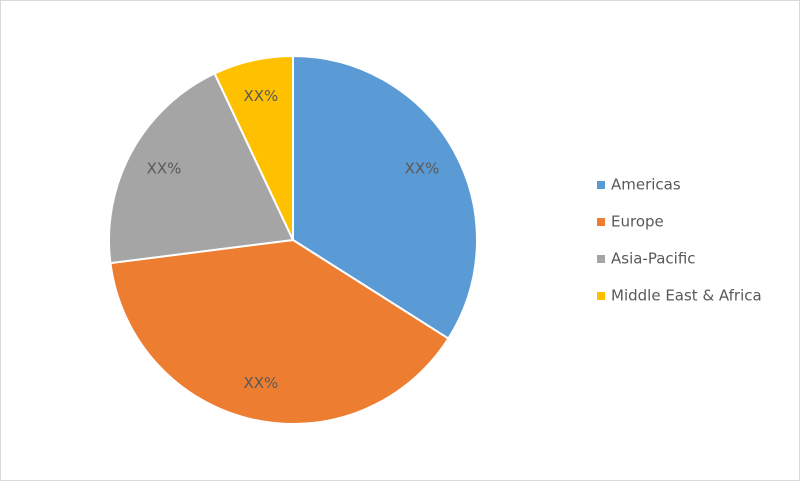  Describe the element at coordinates (686, 296) in the screenshot. I see `legend-label: Middle East & Africa` at that location.